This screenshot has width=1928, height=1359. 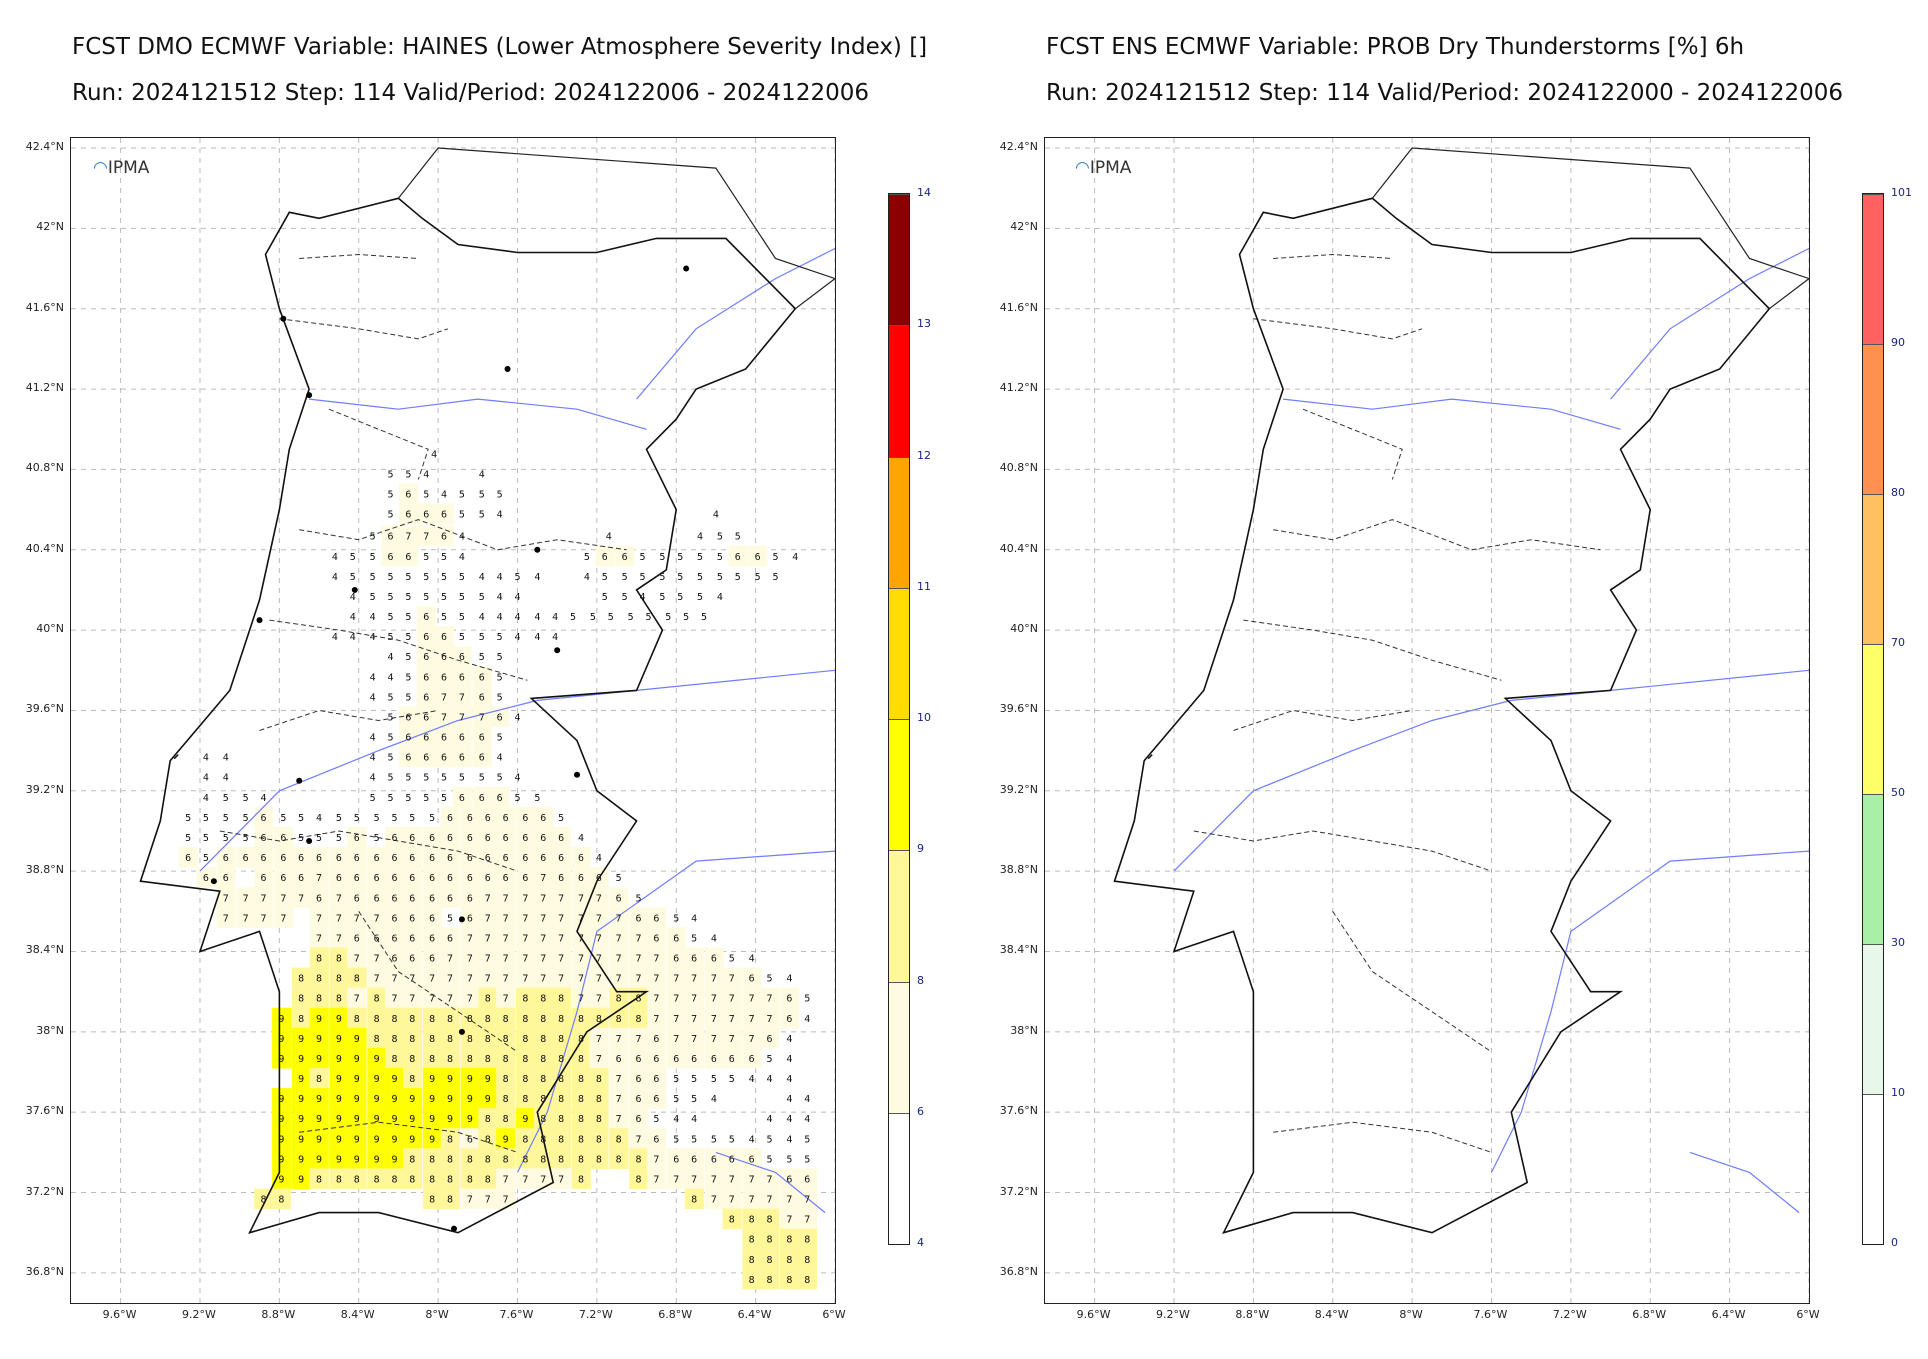 I want to click on colorbar-bar, so click(x=899, y=719).